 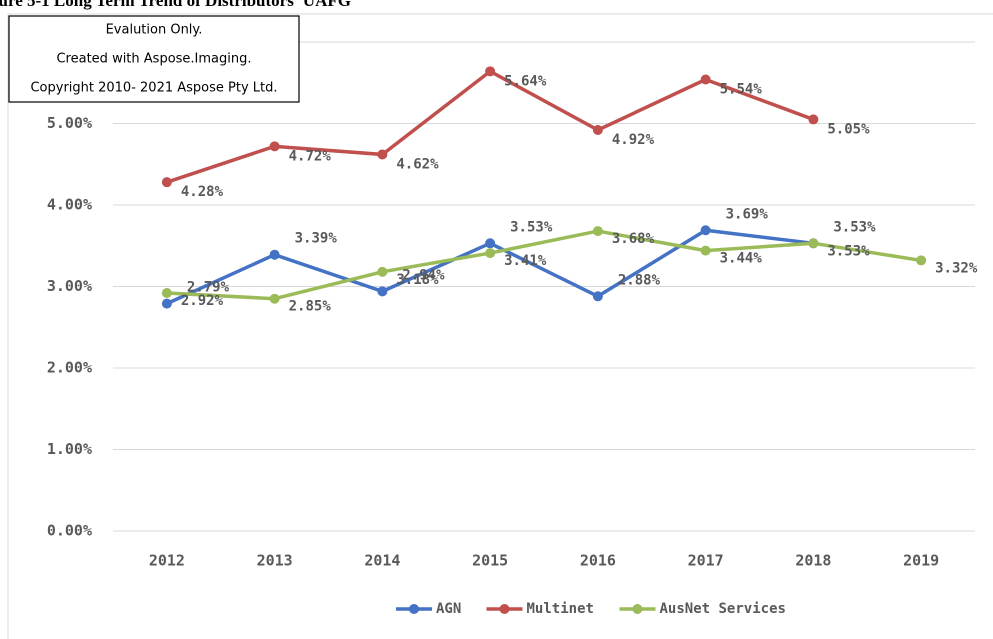 What do you see at coordinates (525, 261) in the screenshot?
I see `data-label: 3.41%` at bounding box center [525, 261].